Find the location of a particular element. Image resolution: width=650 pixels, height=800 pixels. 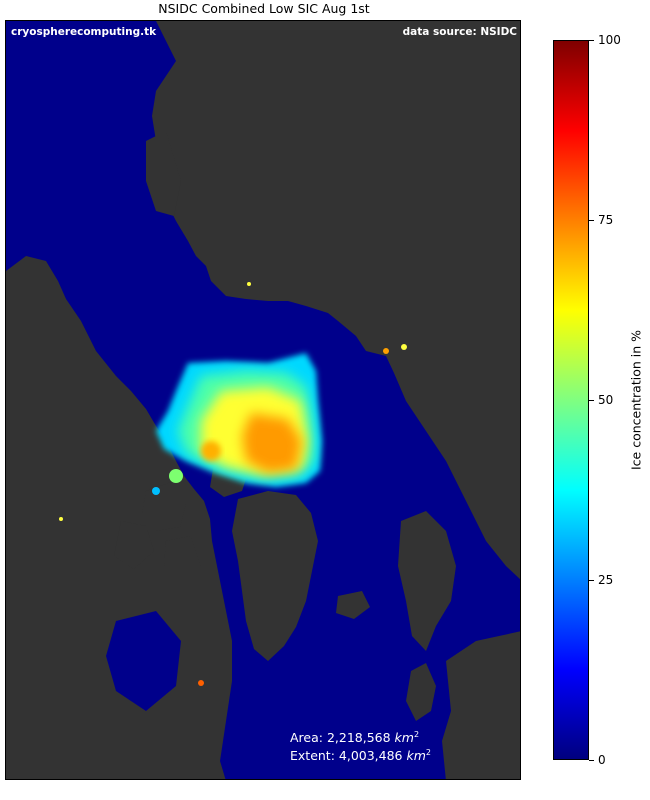

extent-unit-power: 2 is located at coordinates (428, 753).